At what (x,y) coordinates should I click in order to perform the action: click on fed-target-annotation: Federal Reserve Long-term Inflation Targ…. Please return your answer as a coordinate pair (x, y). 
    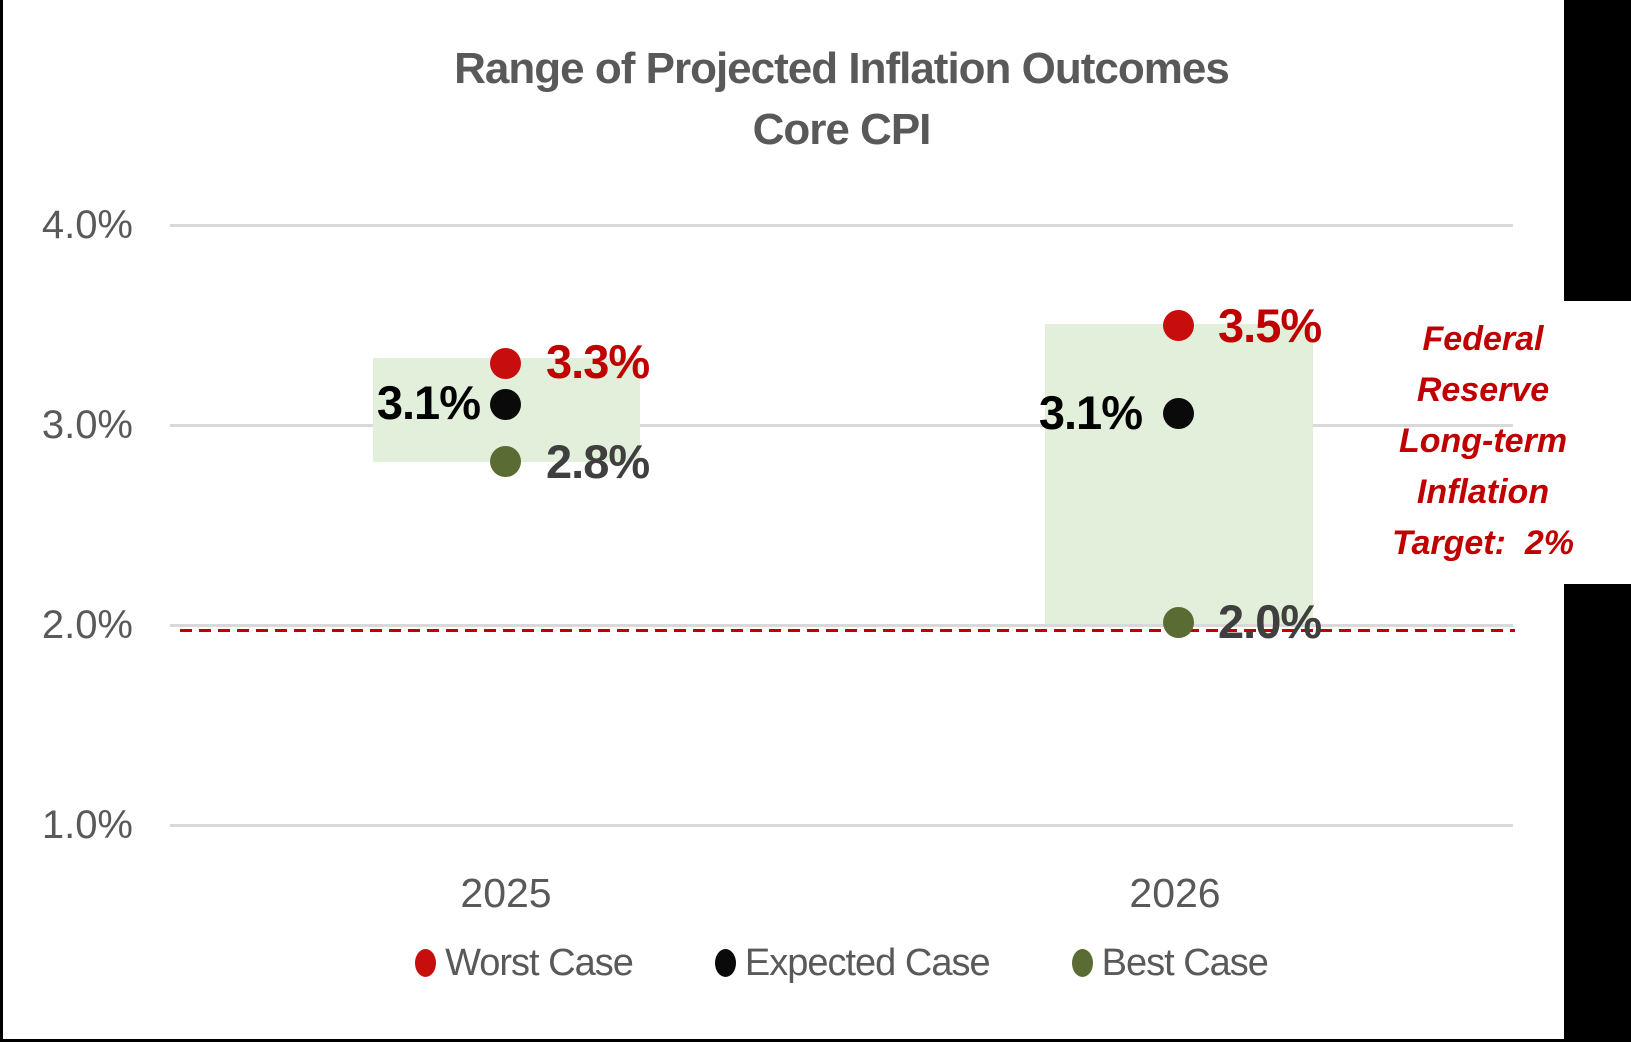
    Looking at the image, I should click on (1483, 441).